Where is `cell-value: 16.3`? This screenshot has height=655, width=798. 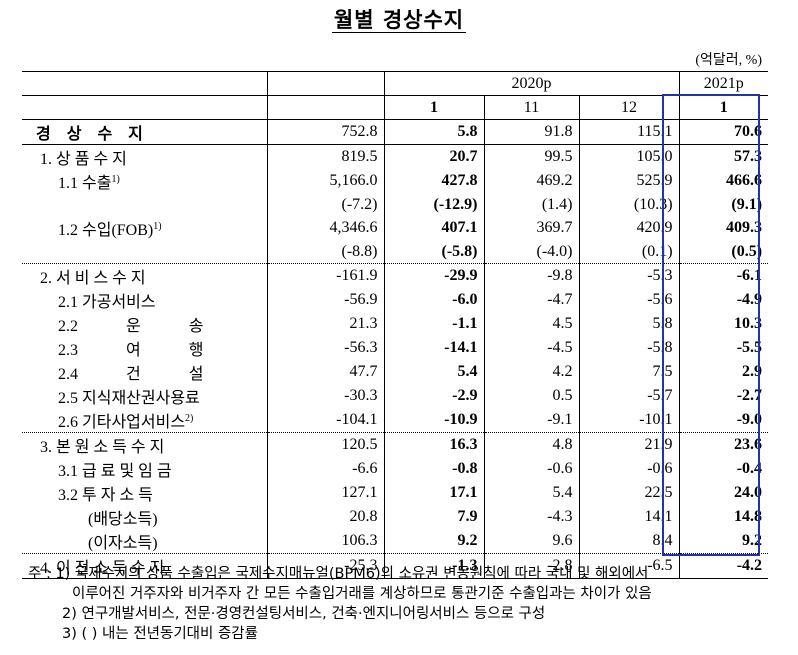
cell-value: 16.3 is located at coordinates (433, 444).